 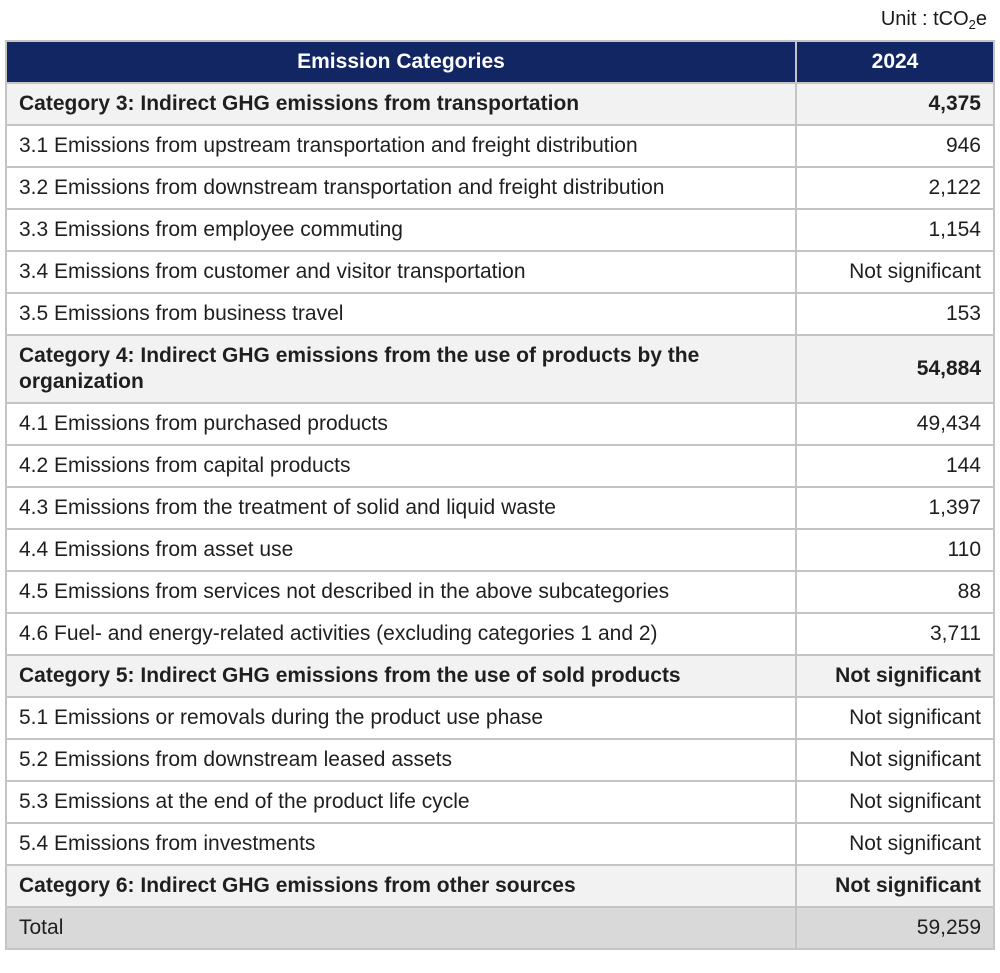 What do you see at coordinates (401, 844) in the screenshot?
I see `row-label: 5.4 Emissions from investments` at bounding box center [401, 844].